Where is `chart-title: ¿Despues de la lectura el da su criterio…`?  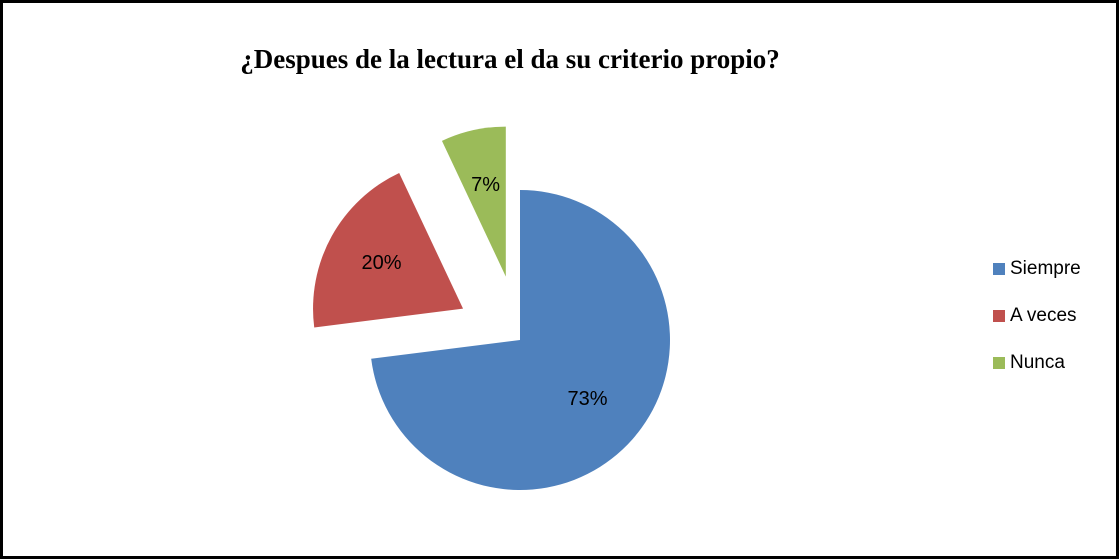
chart-title: ¿Despues de la lectura el da su criterio… is located at coordinates (509, 59).